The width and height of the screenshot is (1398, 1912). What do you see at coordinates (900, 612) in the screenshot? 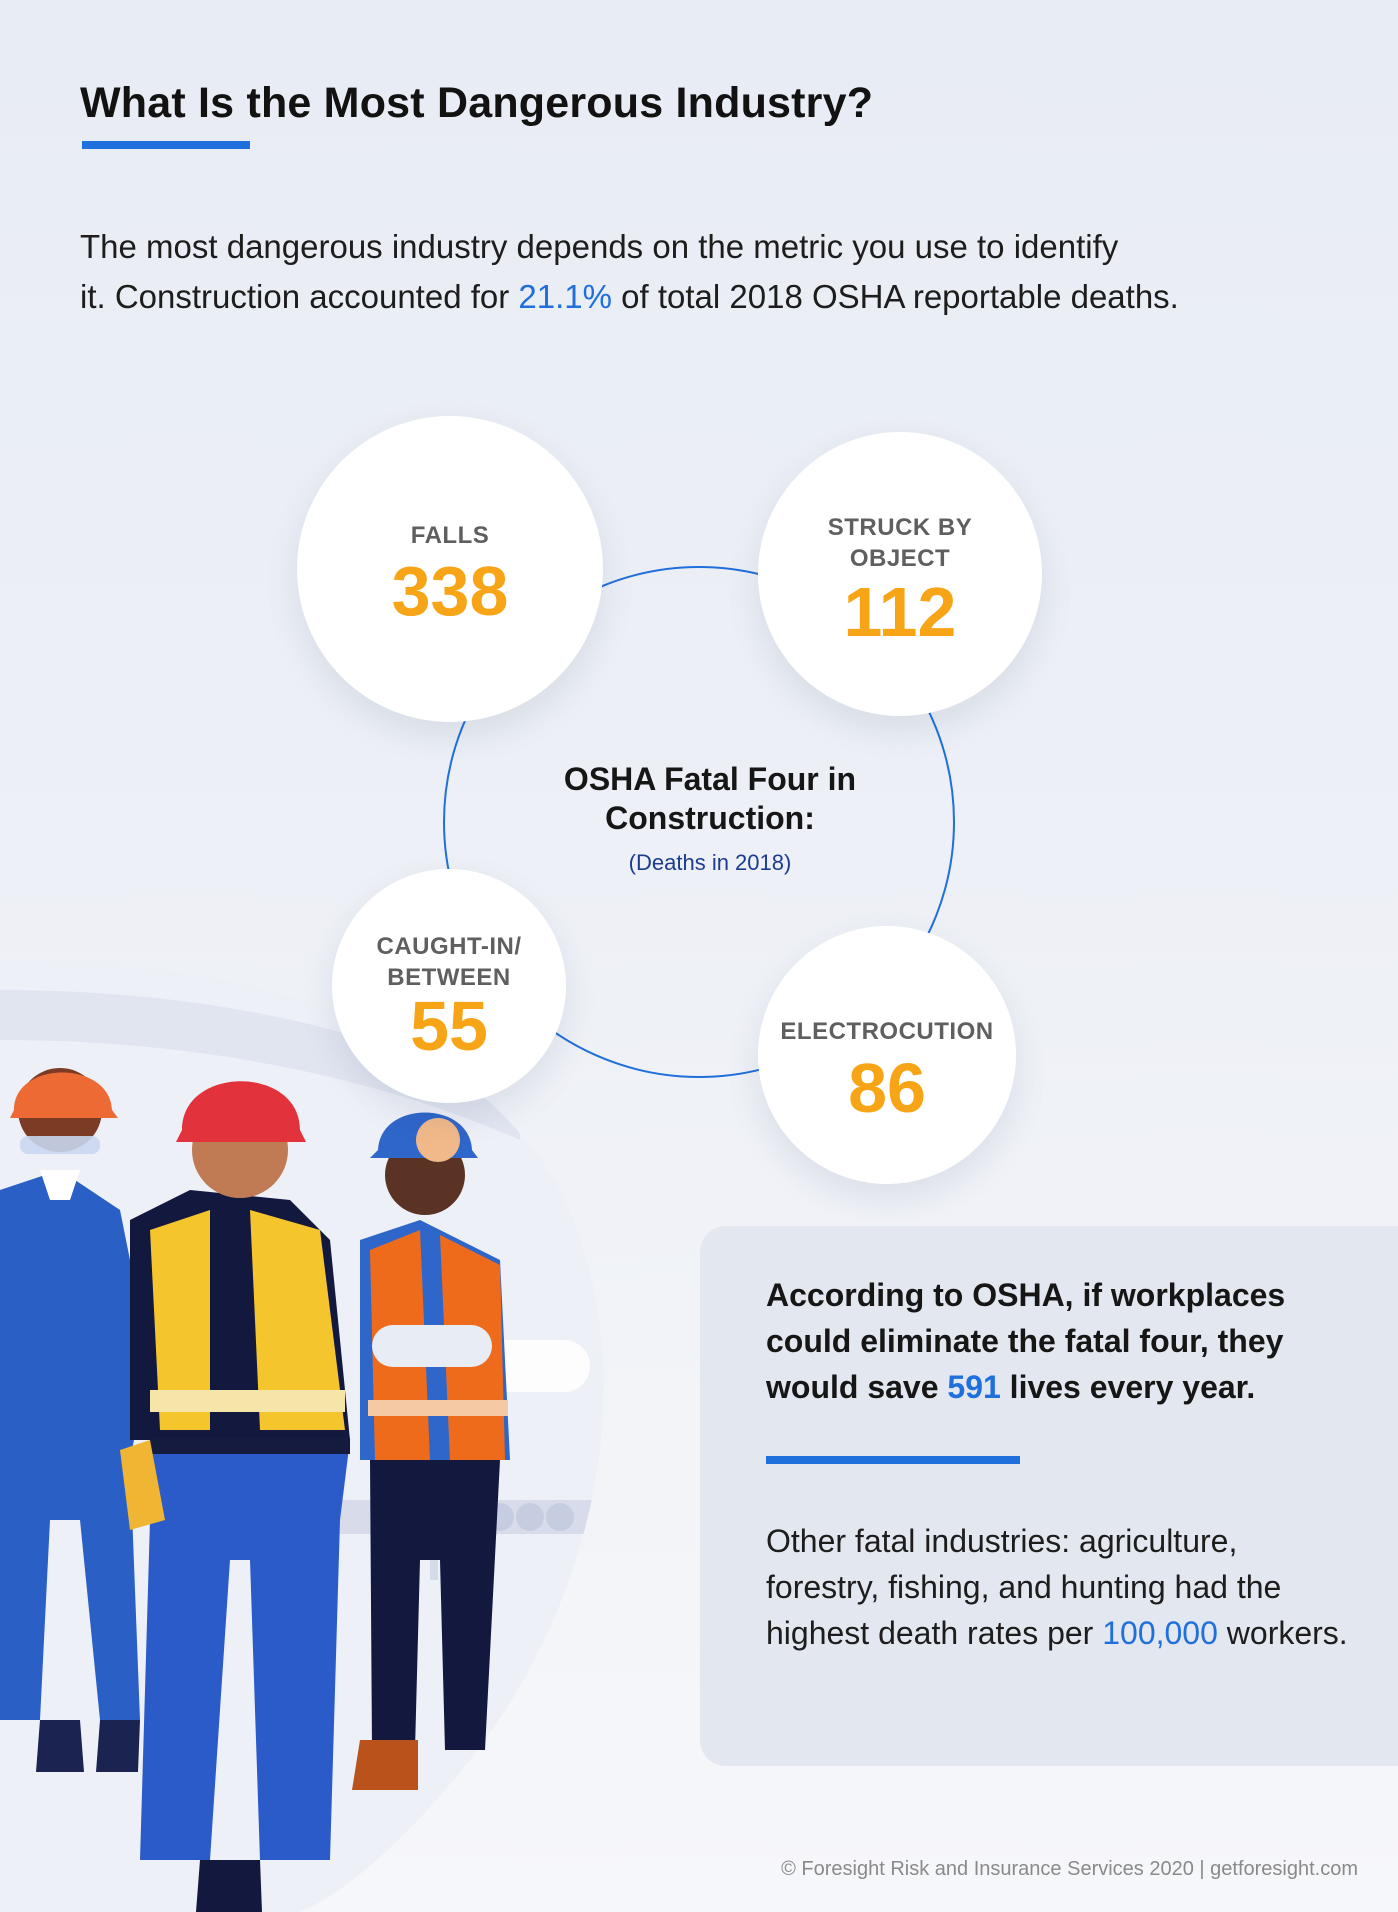
I see `stat-value-struck-by-object: 112` at bounding box center [900, 612].